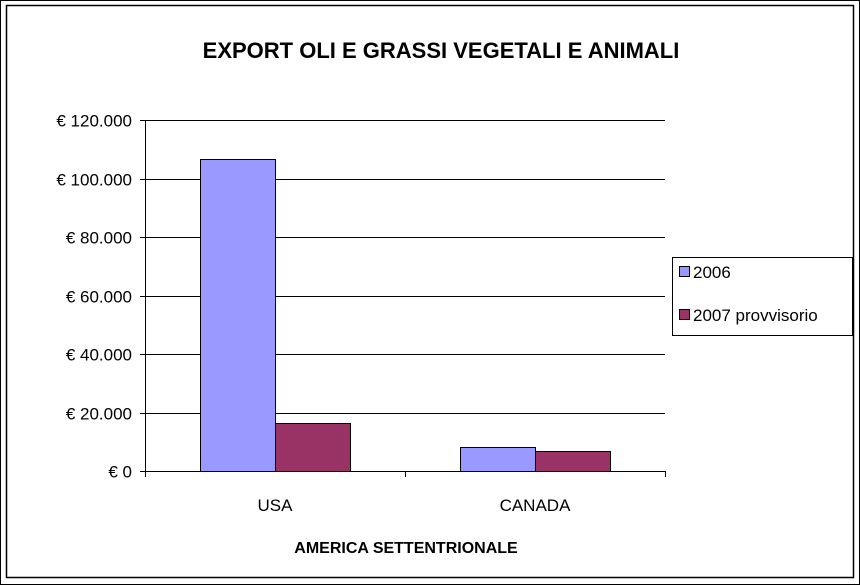  What do you see at coordinates (415, 505) in the screenshot?
I see `x-tick-labels: USA CANADA` at bounding box center [415, 505].